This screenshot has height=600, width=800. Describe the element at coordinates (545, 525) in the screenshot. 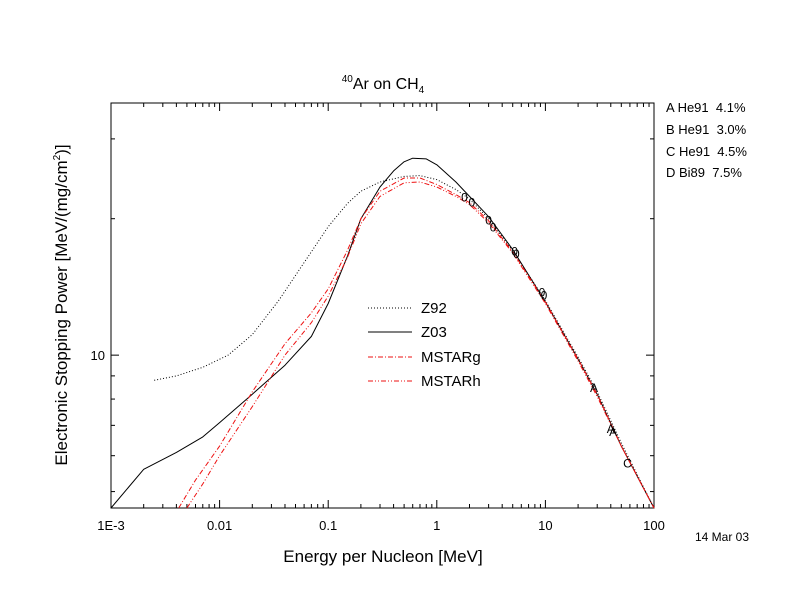

I see `x-tick-label: 10` at that location.